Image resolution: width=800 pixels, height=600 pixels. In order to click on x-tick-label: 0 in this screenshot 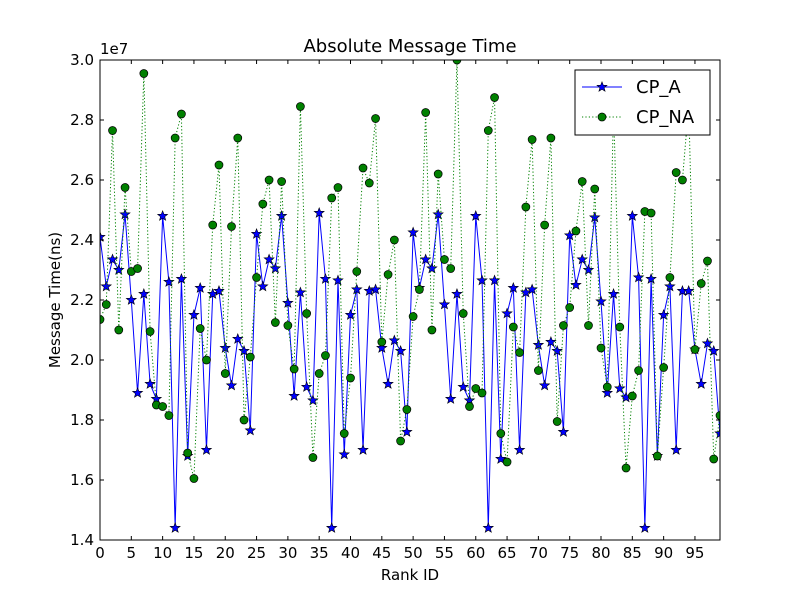, I will do `click(100, 553)`.